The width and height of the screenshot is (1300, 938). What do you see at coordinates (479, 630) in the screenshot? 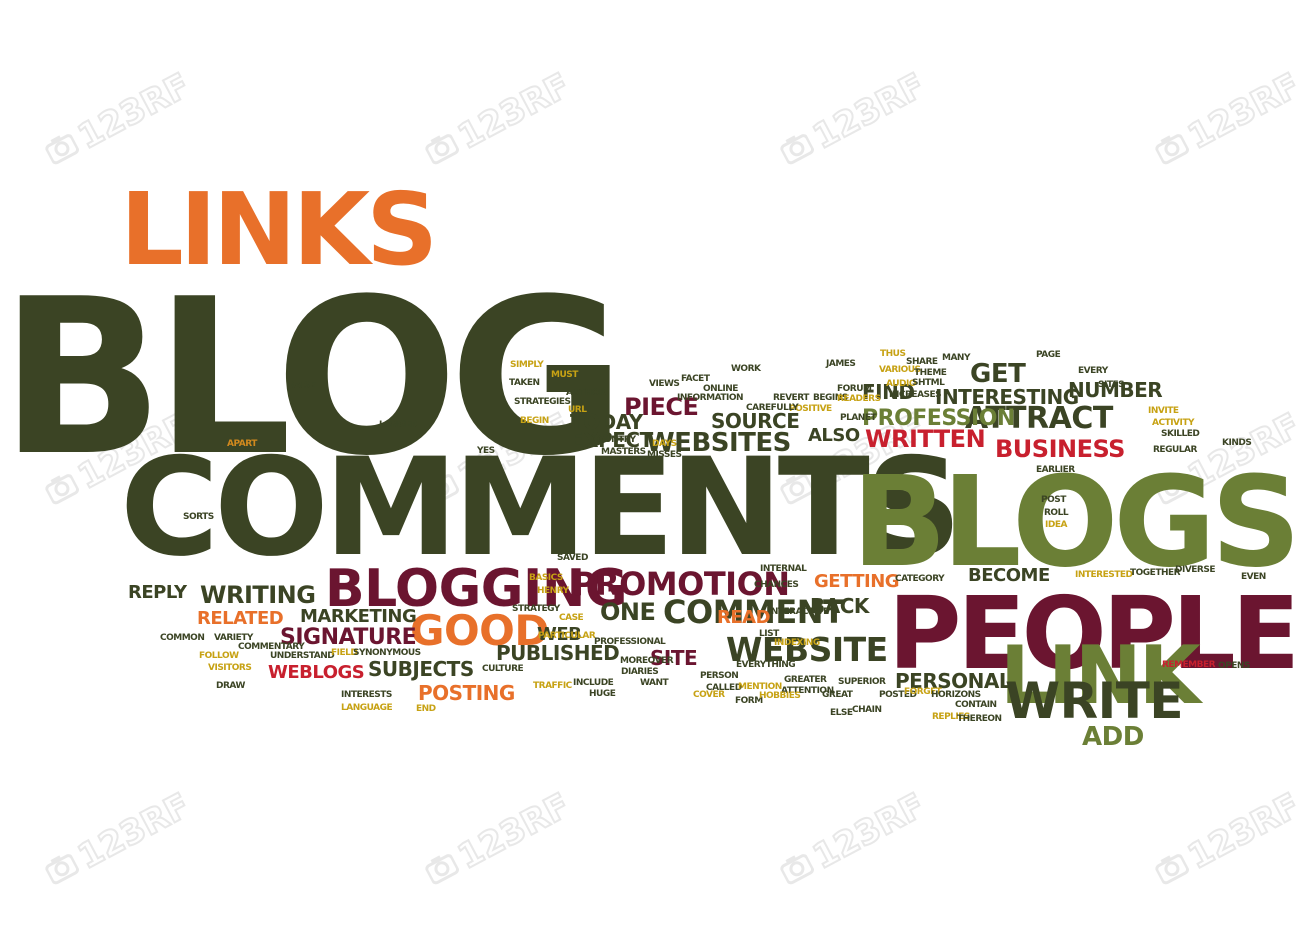
I see `word-good: GOOD` at bounding box center [479, 630].